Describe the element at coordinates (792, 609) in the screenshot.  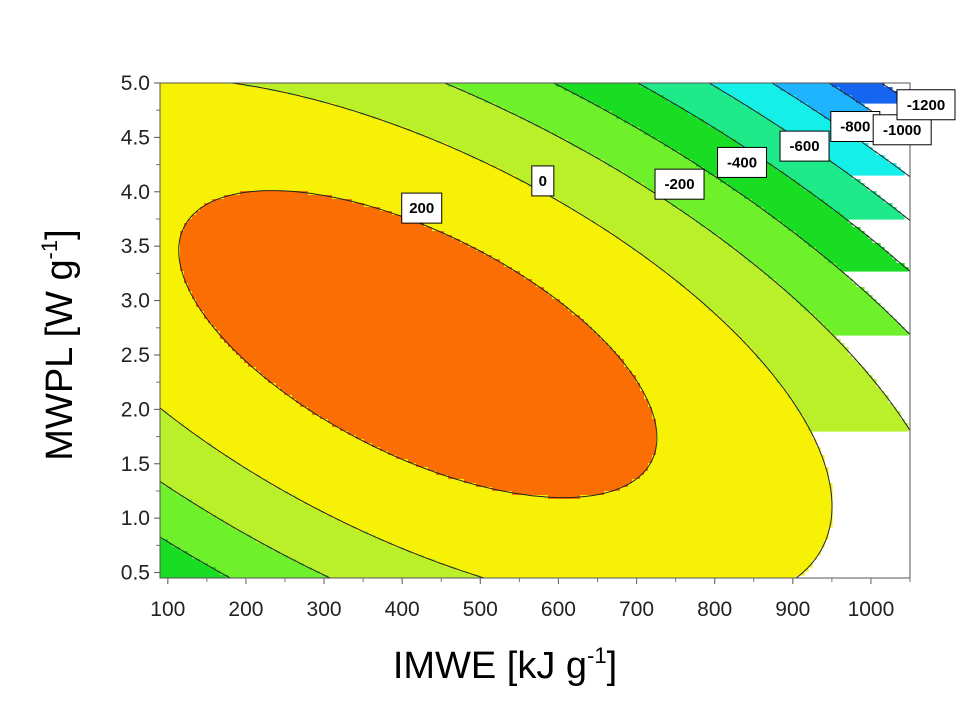
I see `x-tick-label: 900` at that location.